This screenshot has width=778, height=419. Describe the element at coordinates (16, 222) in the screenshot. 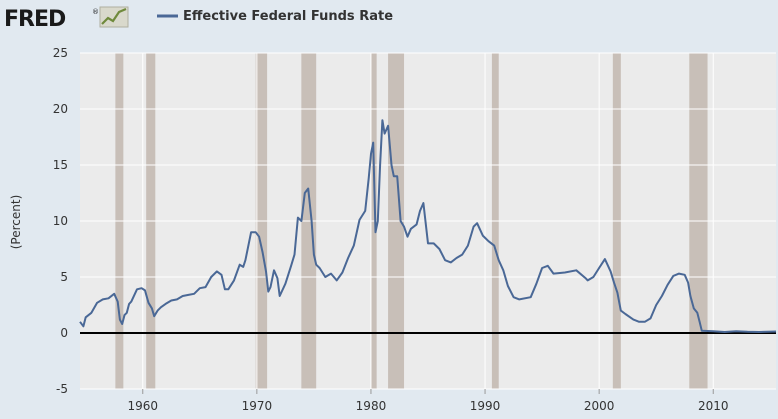

I see `y-axis-title: (Percent)` at that location.